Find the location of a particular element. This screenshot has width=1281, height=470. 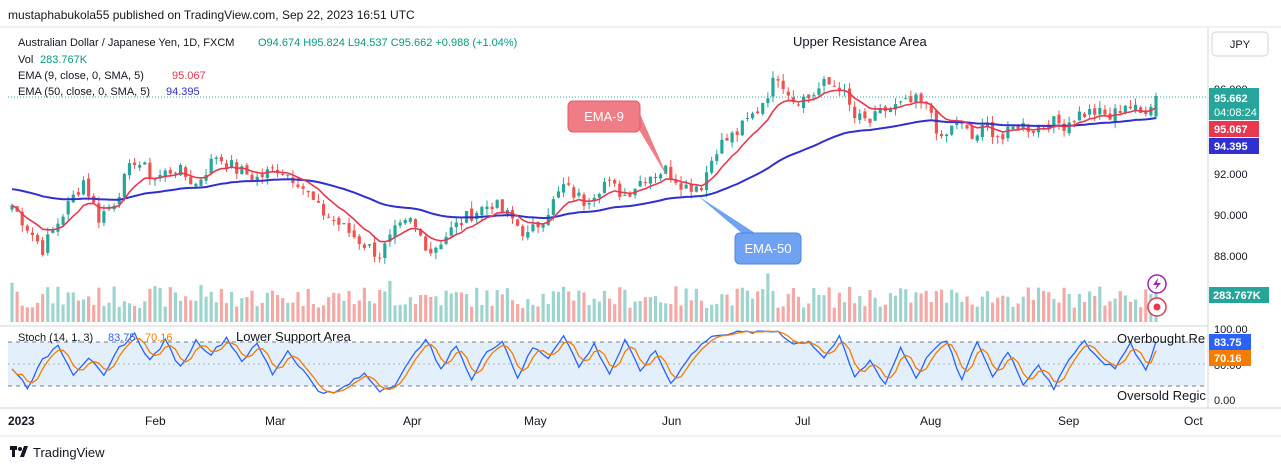

stoch-d-line is located at coordinates (584, 362).